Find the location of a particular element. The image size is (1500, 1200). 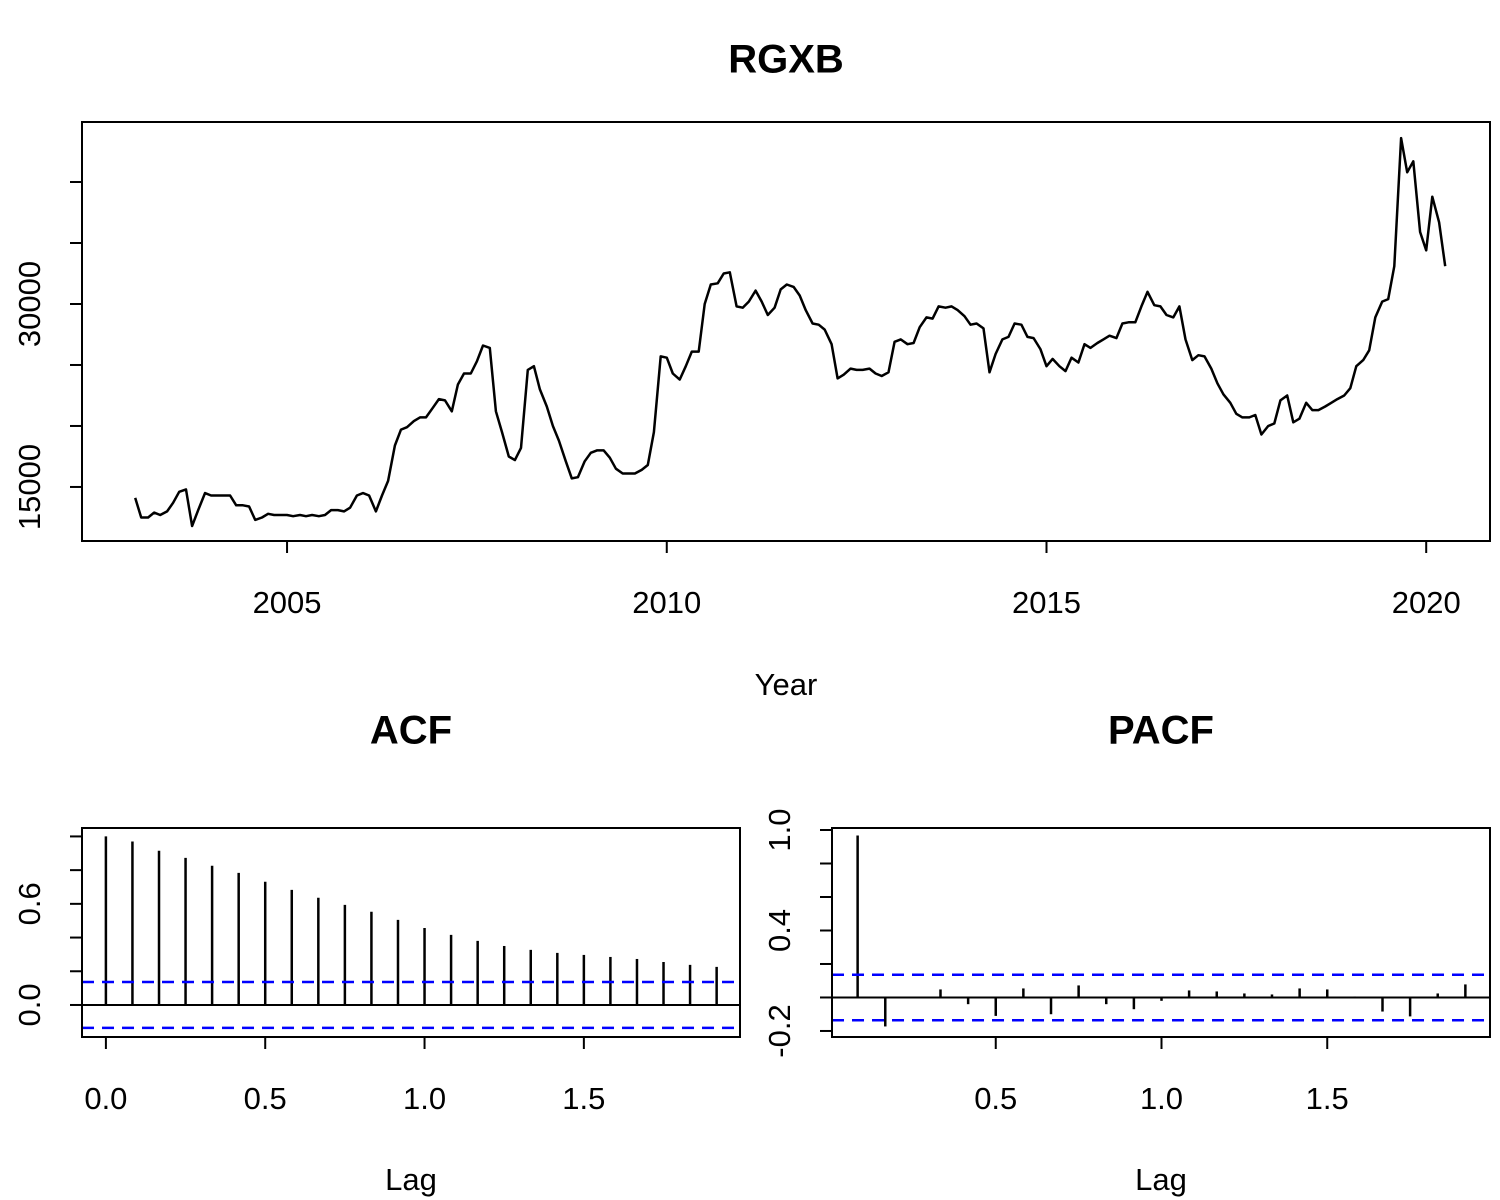

chart-title: ACF is located at coordinates (411, 731).